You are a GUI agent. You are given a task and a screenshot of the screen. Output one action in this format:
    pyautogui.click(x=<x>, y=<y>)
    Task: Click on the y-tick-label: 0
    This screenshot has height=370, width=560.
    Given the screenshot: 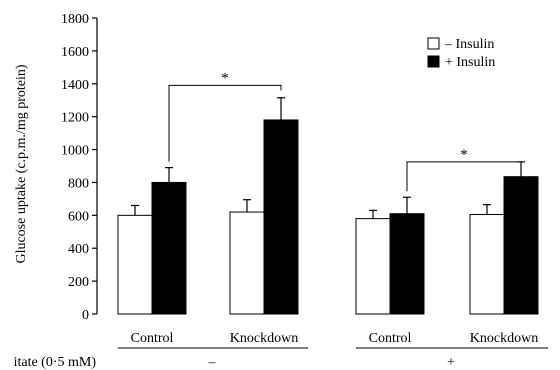 What is the action you would take?
    pyautogui.click(x=85, y=315)
    